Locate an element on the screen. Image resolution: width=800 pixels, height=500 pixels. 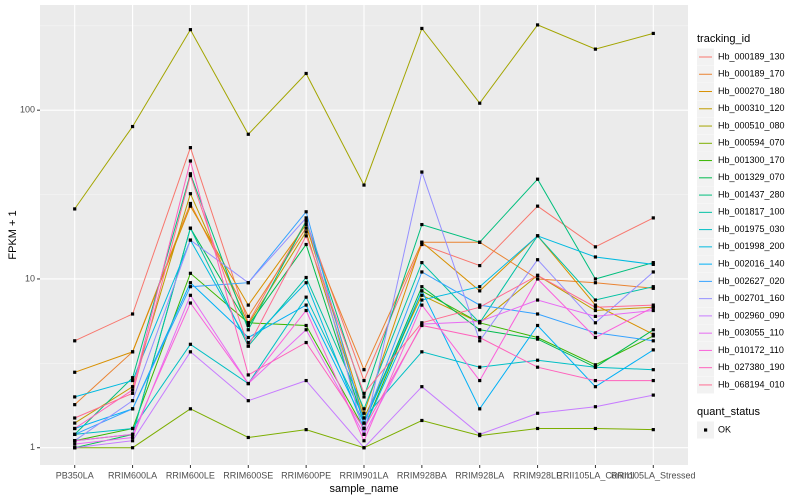
y-axis-title: FPKM + 1 is located at coordinates (13, 234).